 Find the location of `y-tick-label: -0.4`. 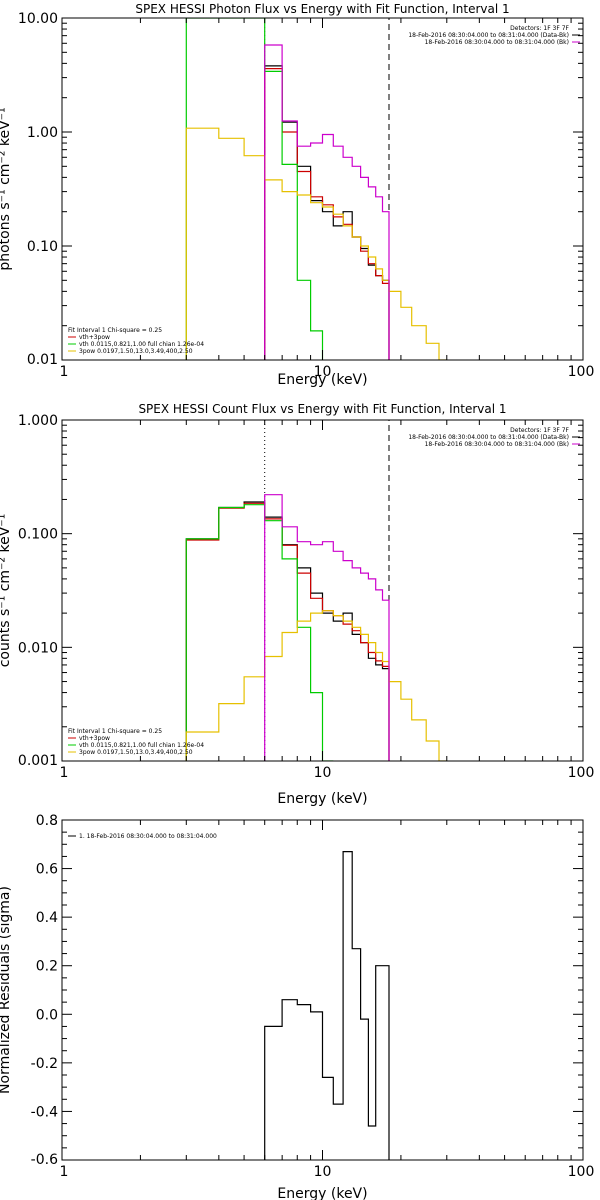

y-tick-label: -0.4 is located at coordinates (44, 1112).